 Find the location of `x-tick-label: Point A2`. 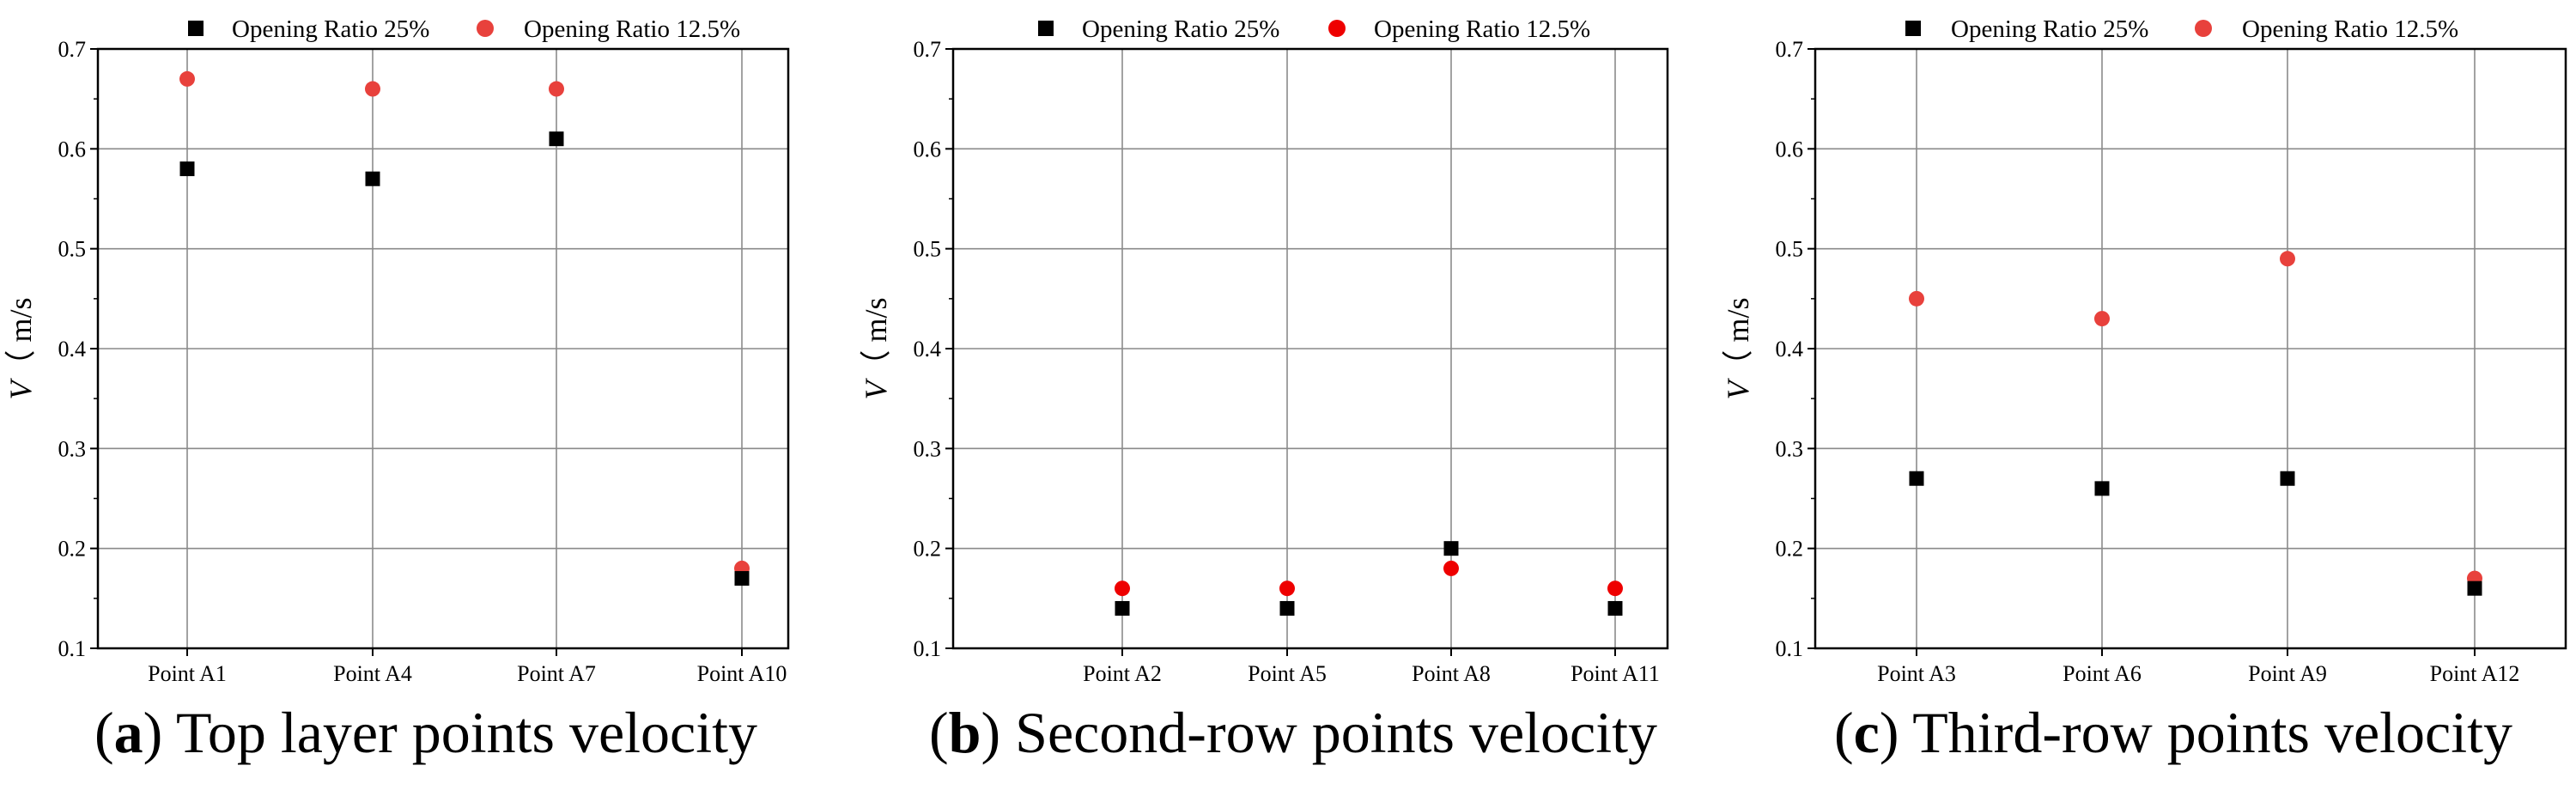

x-tick-label: Point A2 is located at coordinates (1122, 673).